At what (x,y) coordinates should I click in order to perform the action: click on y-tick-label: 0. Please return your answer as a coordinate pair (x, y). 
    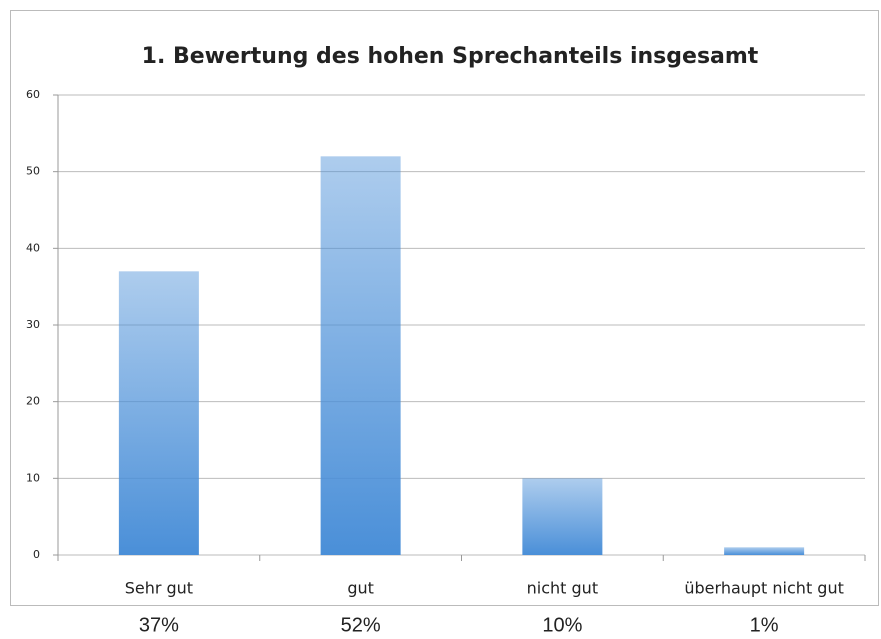
    Looking at the image, I should click on (36, 554).